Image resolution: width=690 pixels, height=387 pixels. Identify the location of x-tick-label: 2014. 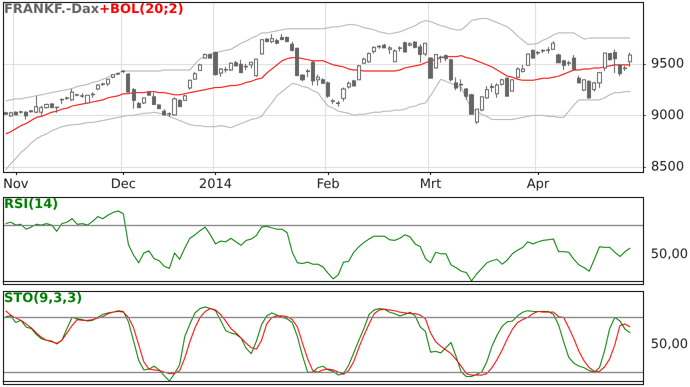
(215, 184).